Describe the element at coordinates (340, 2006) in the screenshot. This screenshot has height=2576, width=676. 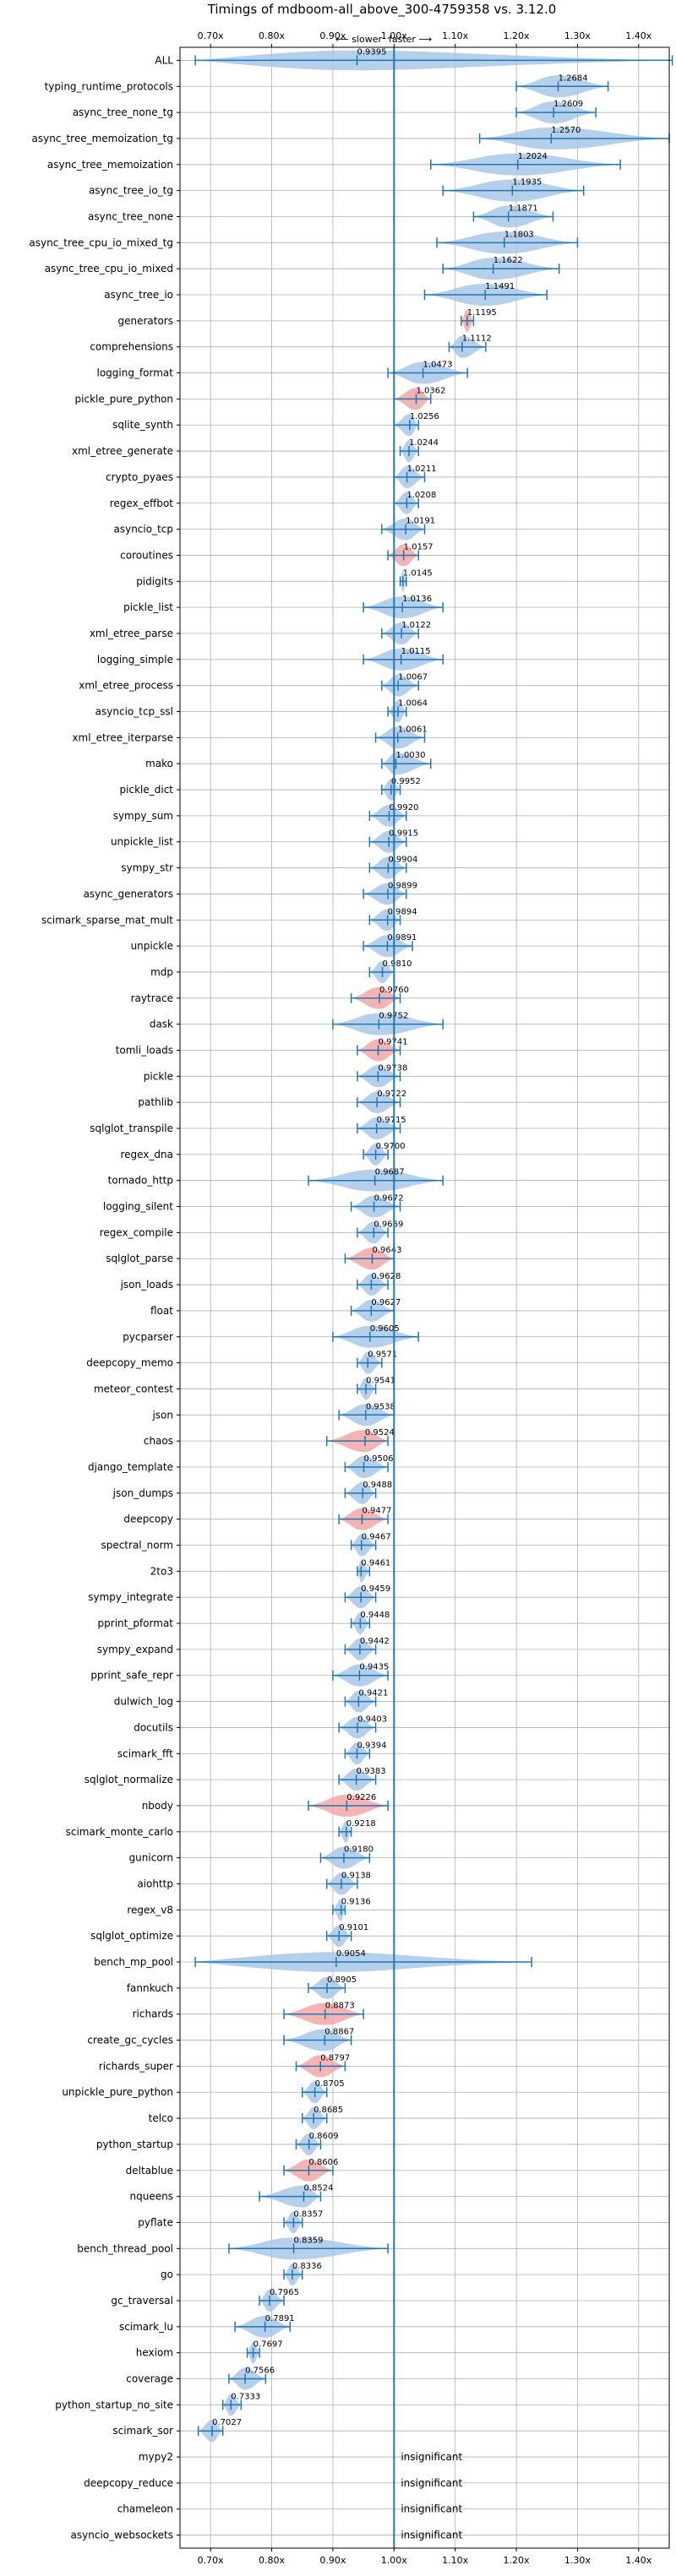
I see `mean-value-label: 0.8873` at that location.